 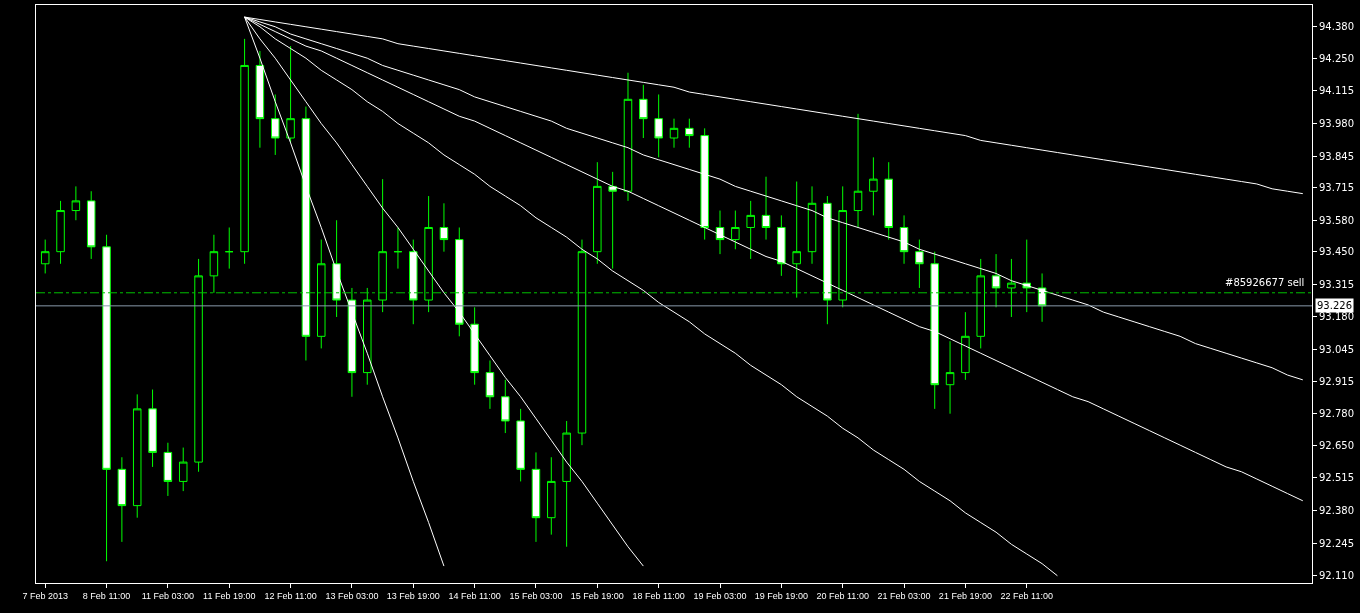 I want to click on x-tick-label: 21 Feb 03:00, so click(x=904, y=595).